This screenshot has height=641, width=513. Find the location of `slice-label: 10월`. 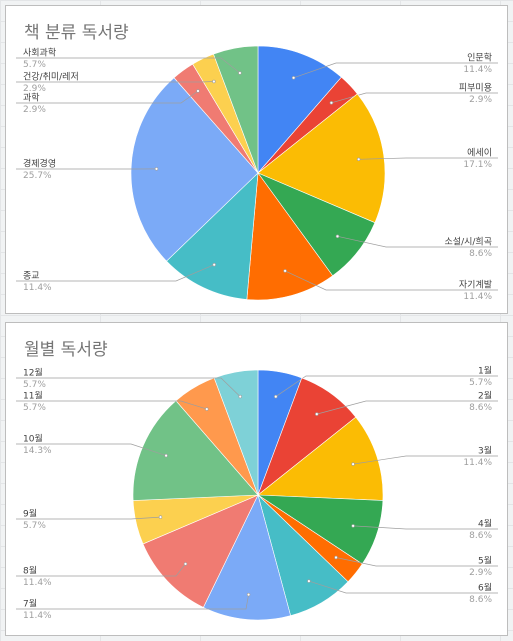

slice-label: 10월 is located at coordinates (33, 439).